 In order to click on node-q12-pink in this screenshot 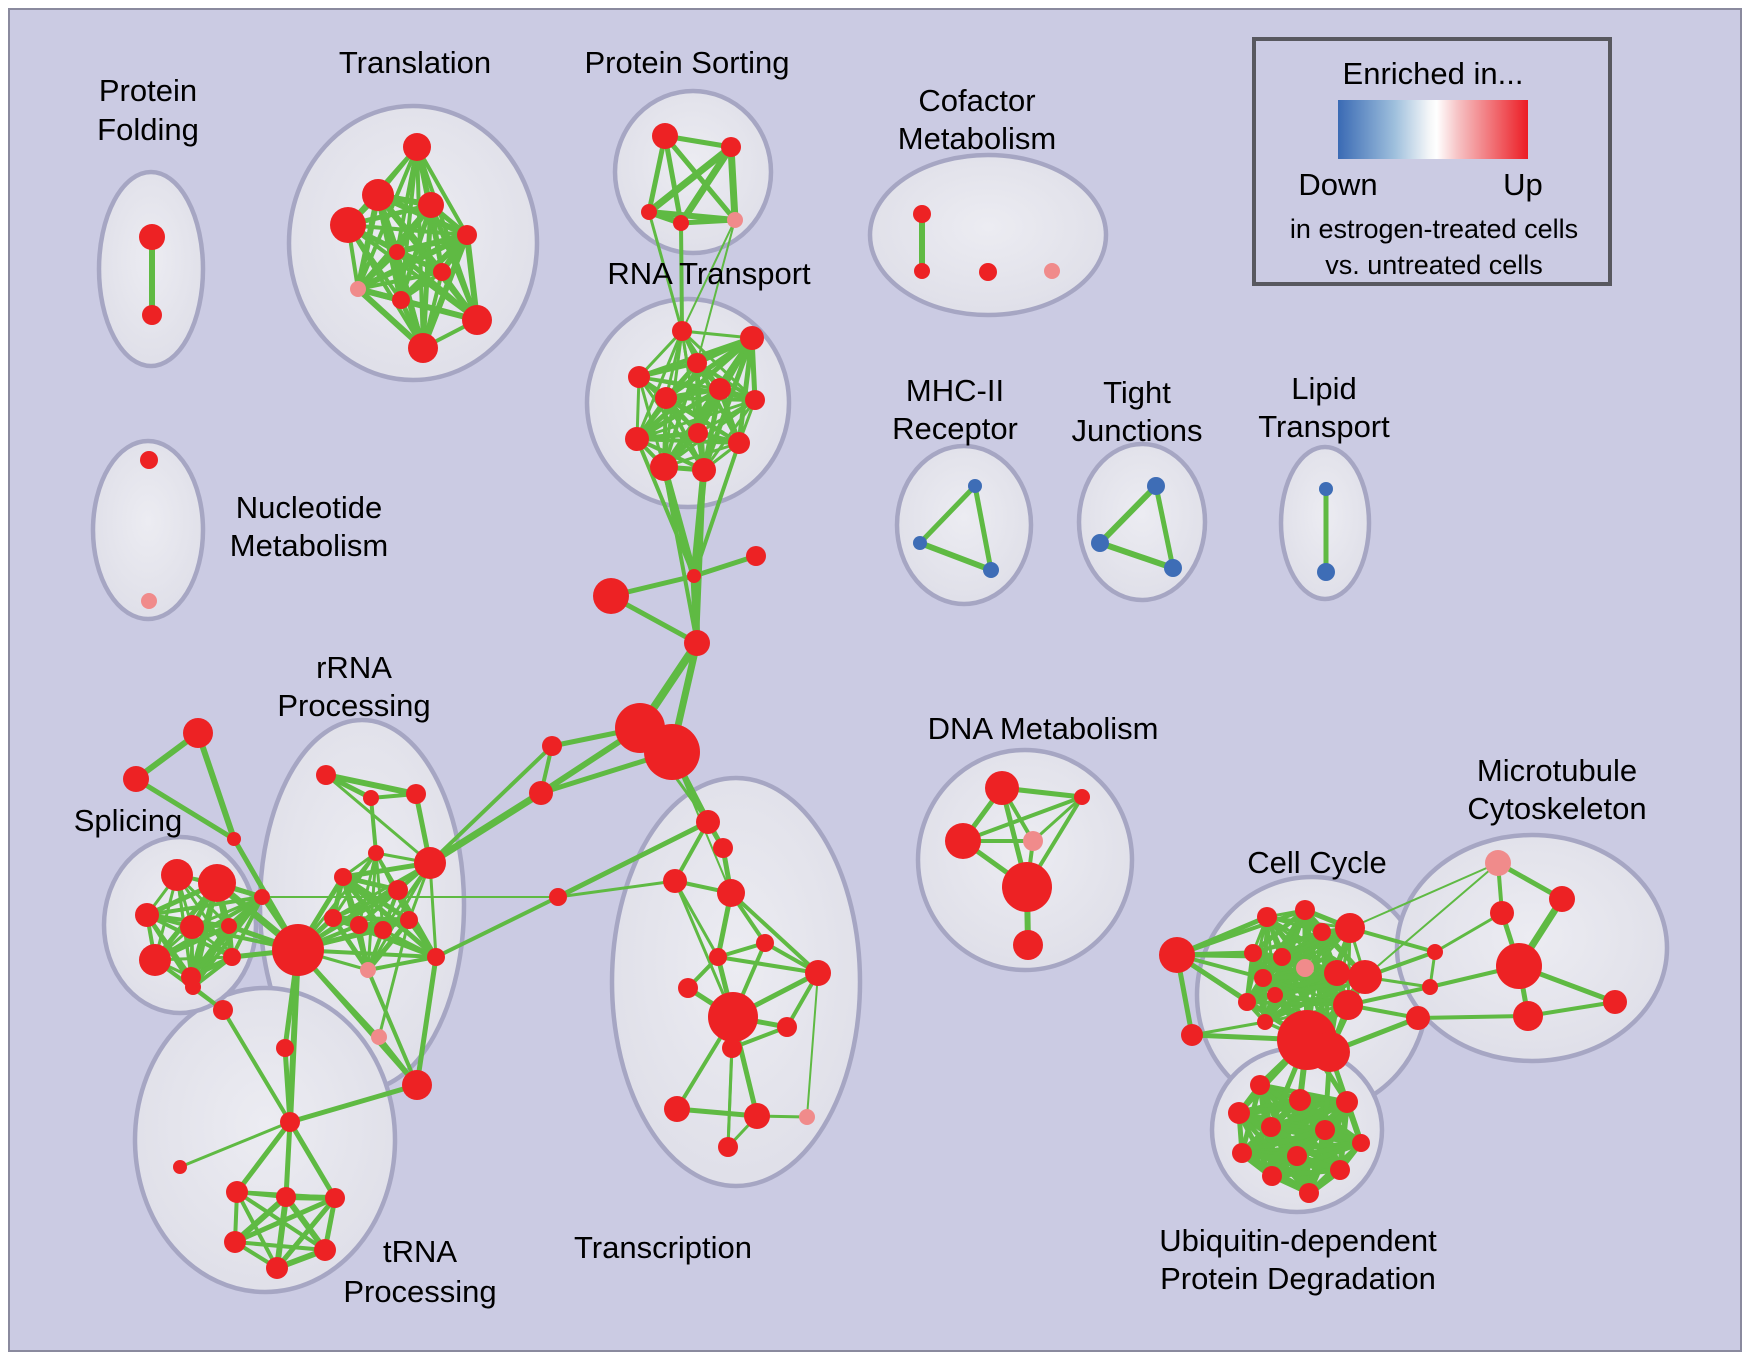, I will do `click(368, 970)`.